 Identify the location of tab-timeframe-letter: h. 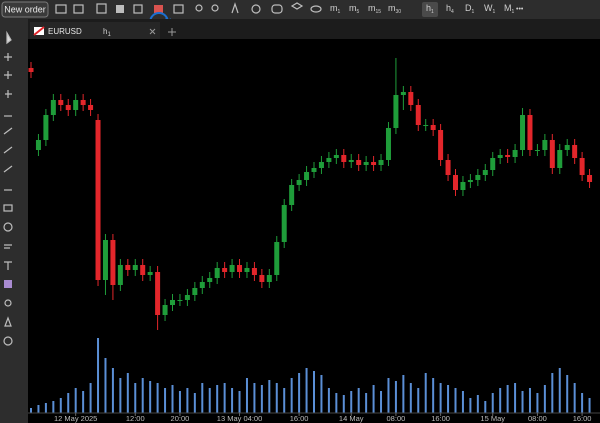
(105, 31).